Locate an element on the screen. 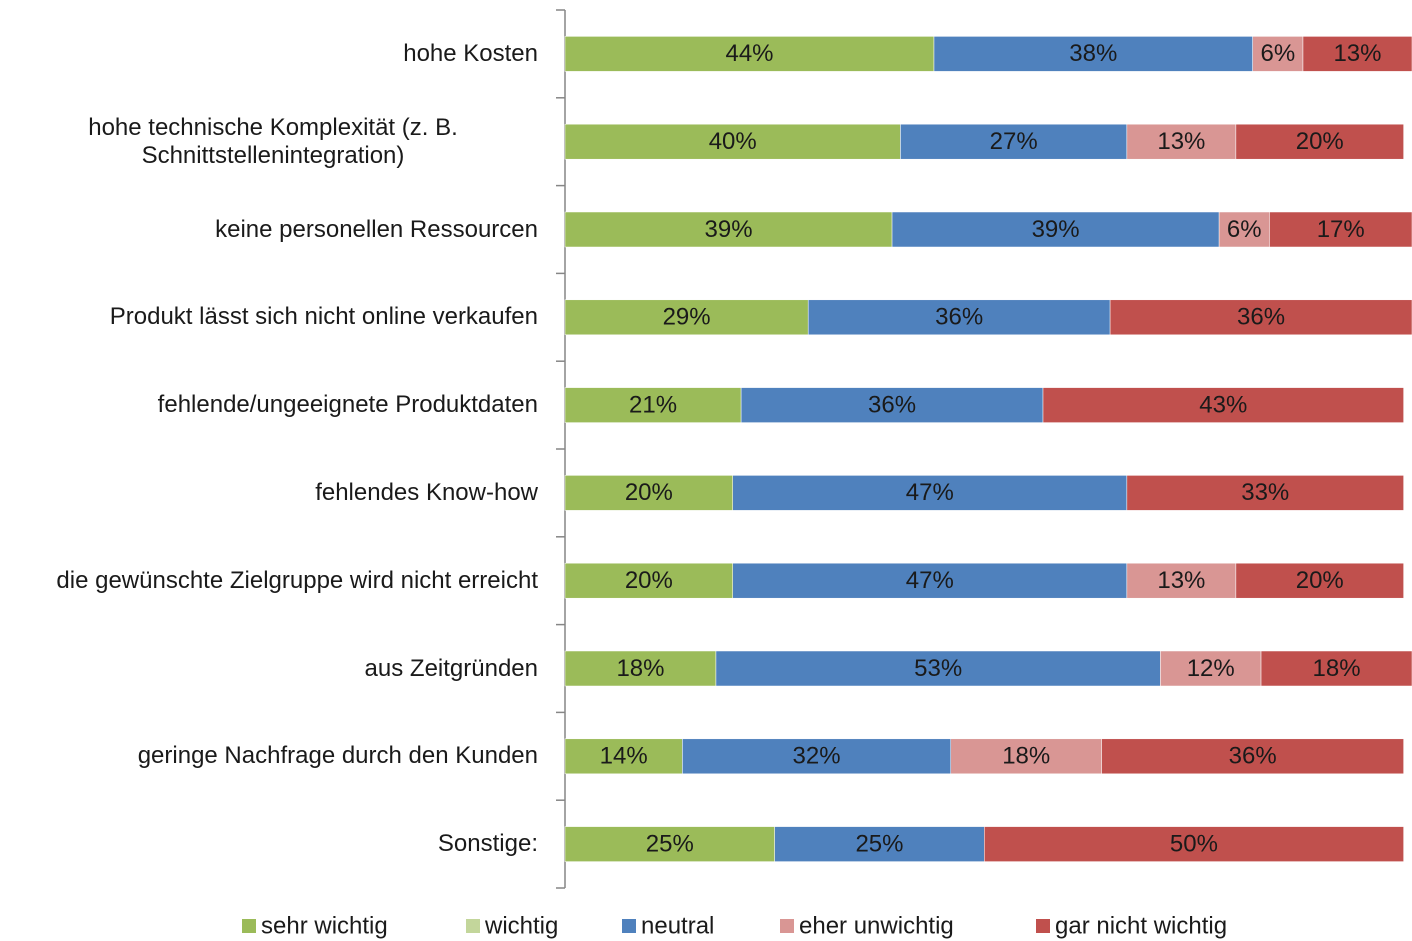 Image resolution: width=1412 pixels, height=941 pixels. legend-label: sehr wichtig is located at coordinates (324, 925).